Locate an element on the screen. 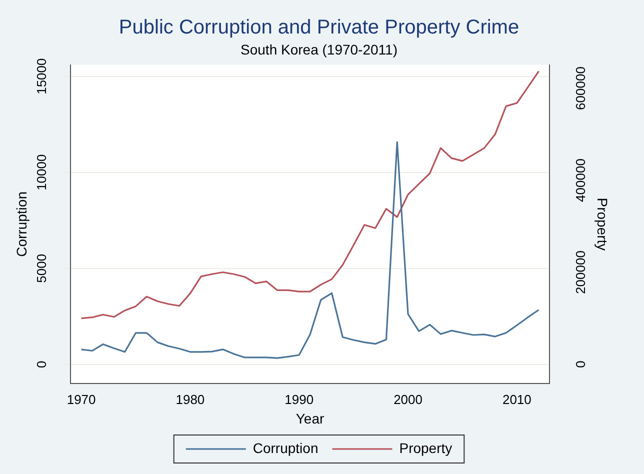  y-tick-label: 5000 is located at coordinates (41, 268).